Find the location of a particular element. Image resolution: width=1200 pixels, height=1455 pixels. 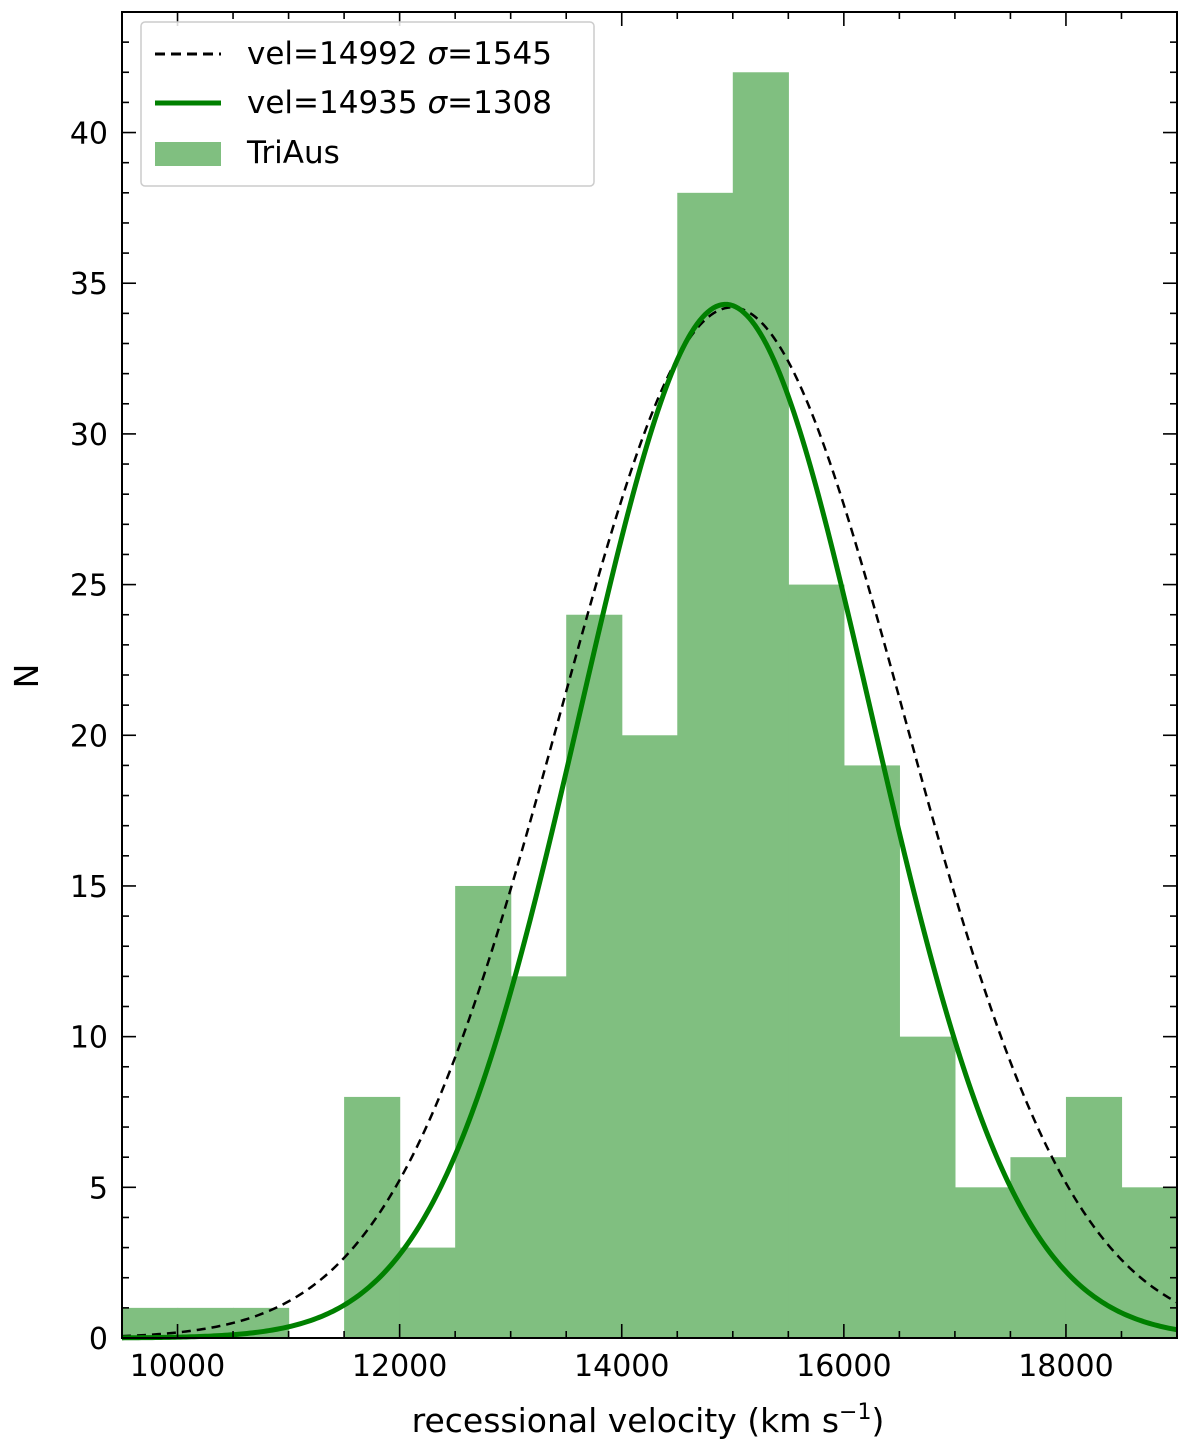

y-tick-label: 40 is located at coordinates (89, 134).